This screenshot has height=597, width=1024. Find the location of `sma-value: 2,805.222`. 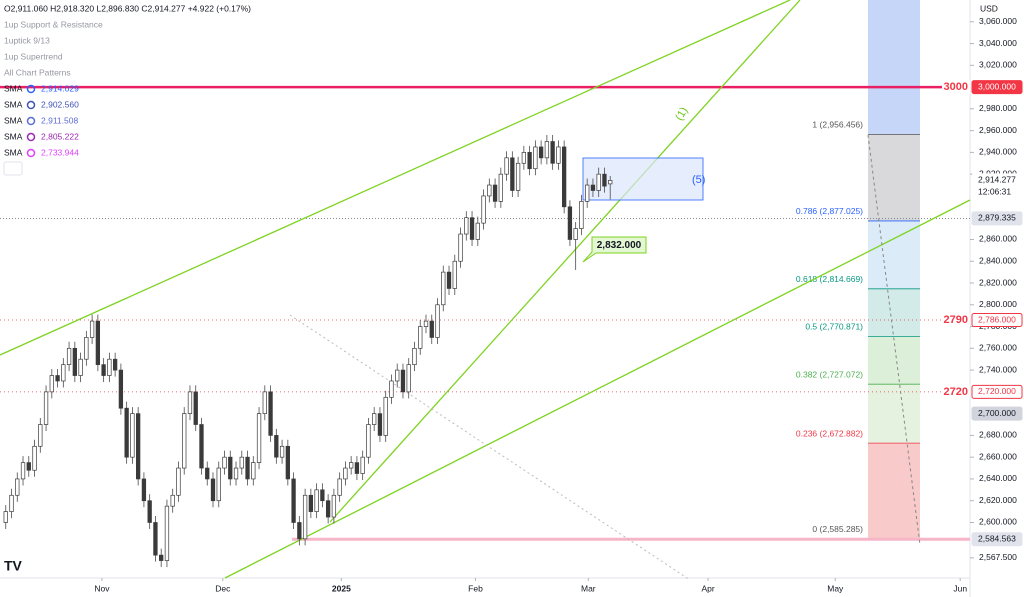

sma-value: 2,805.222 is located at coordinates (60, 136).